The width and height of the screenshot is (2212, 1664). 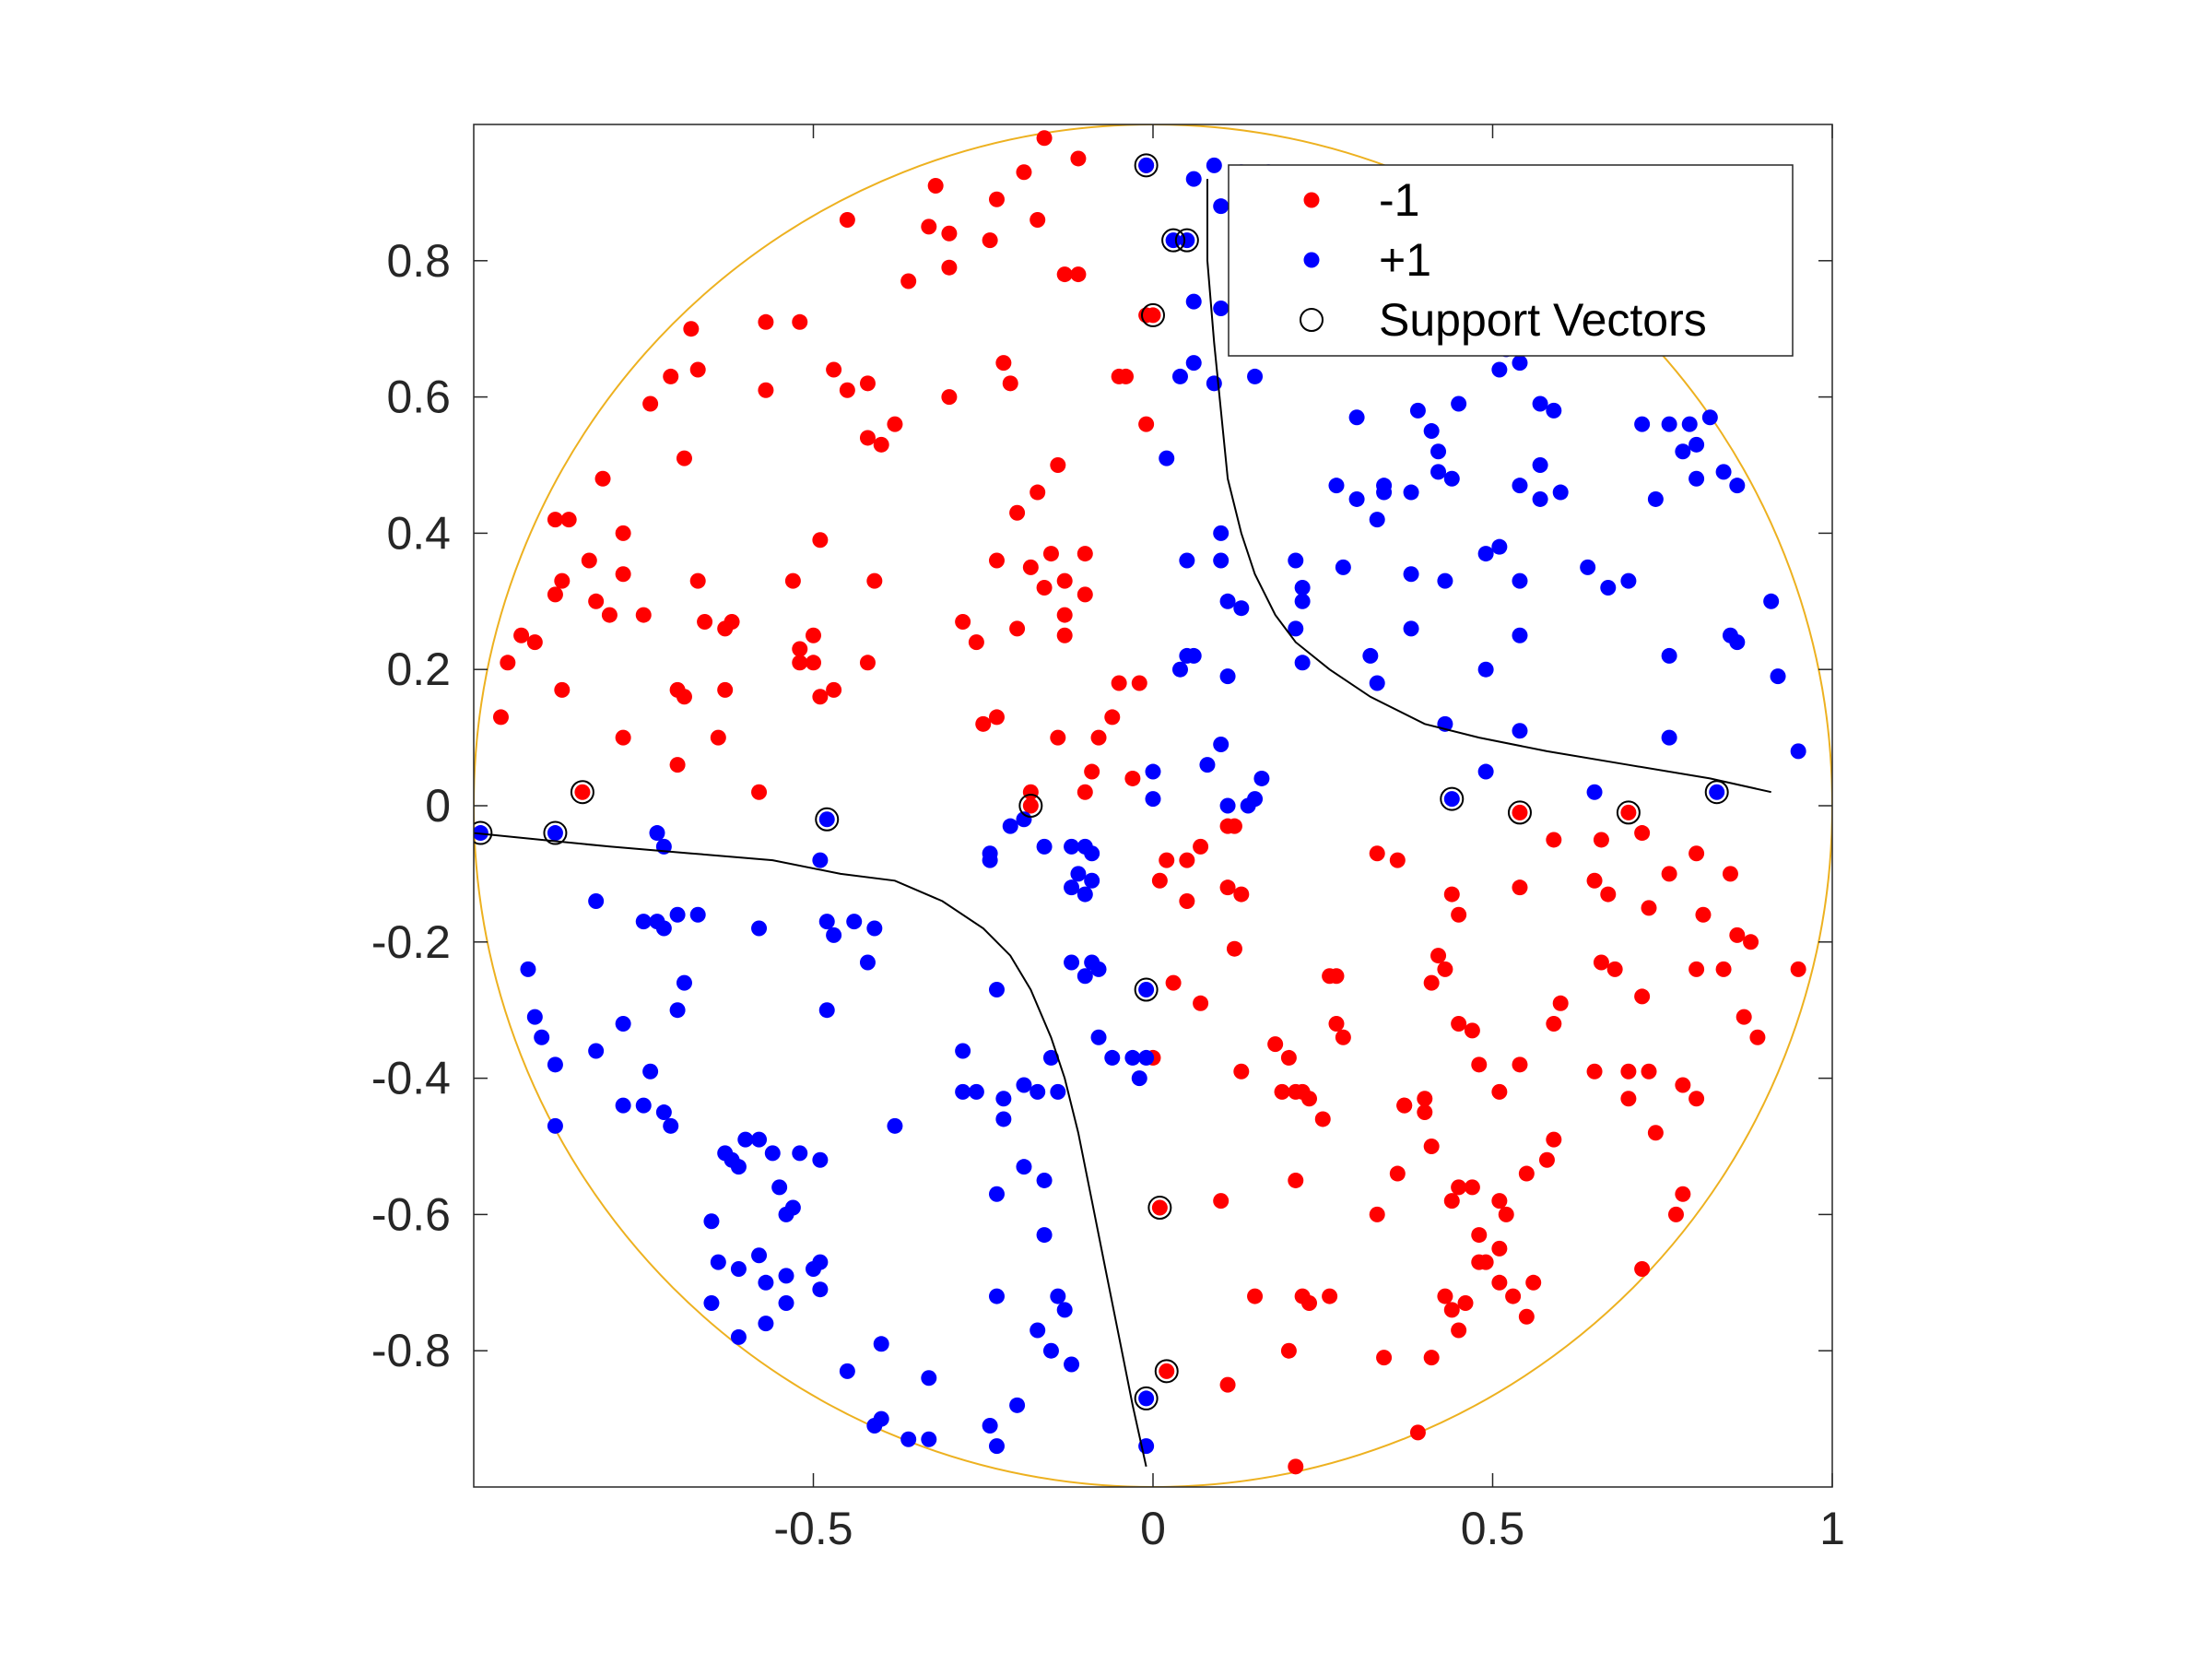 What do you see at coordinates (1832, 1528) in the screenshot?
I see `x-tick-label: 1` at bounding box center [1832, 1528].